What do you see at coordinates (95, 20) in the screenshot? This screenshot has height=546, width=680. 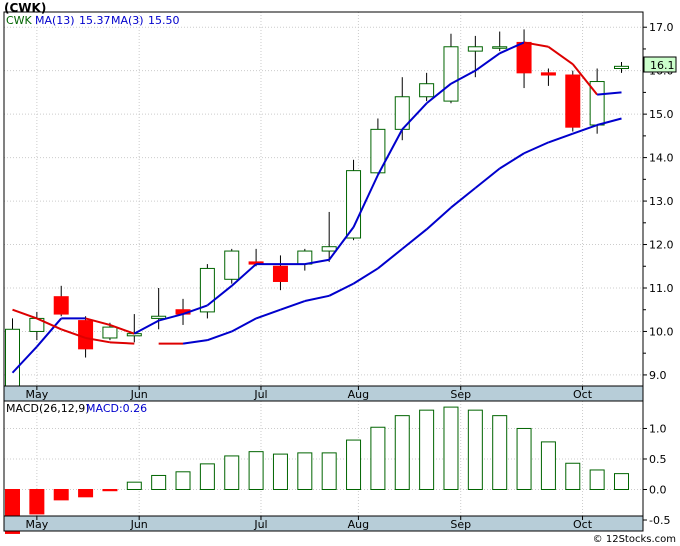 I see `legend-ma13-value: 15.37` at bounding box center [95, 20].